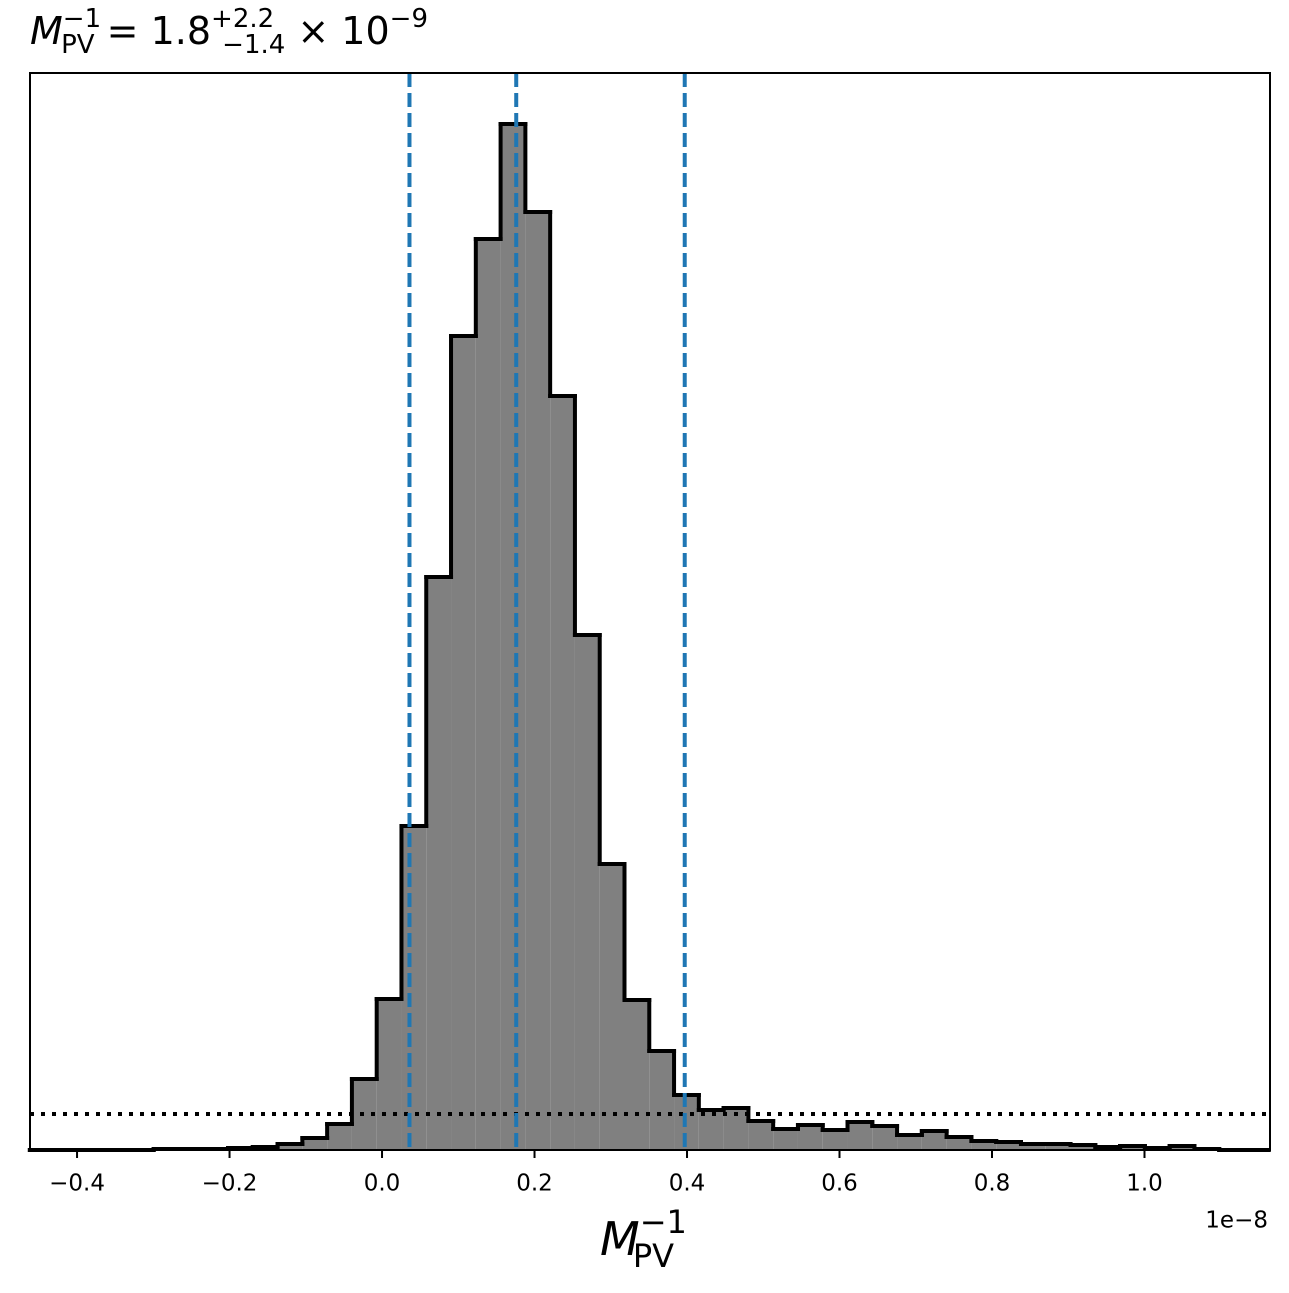 The height and width of the screenshot is (1293, 1289). Describe the element at coordinates (78, 45) in the screenshot. I see `title-sub: PV` at that location.